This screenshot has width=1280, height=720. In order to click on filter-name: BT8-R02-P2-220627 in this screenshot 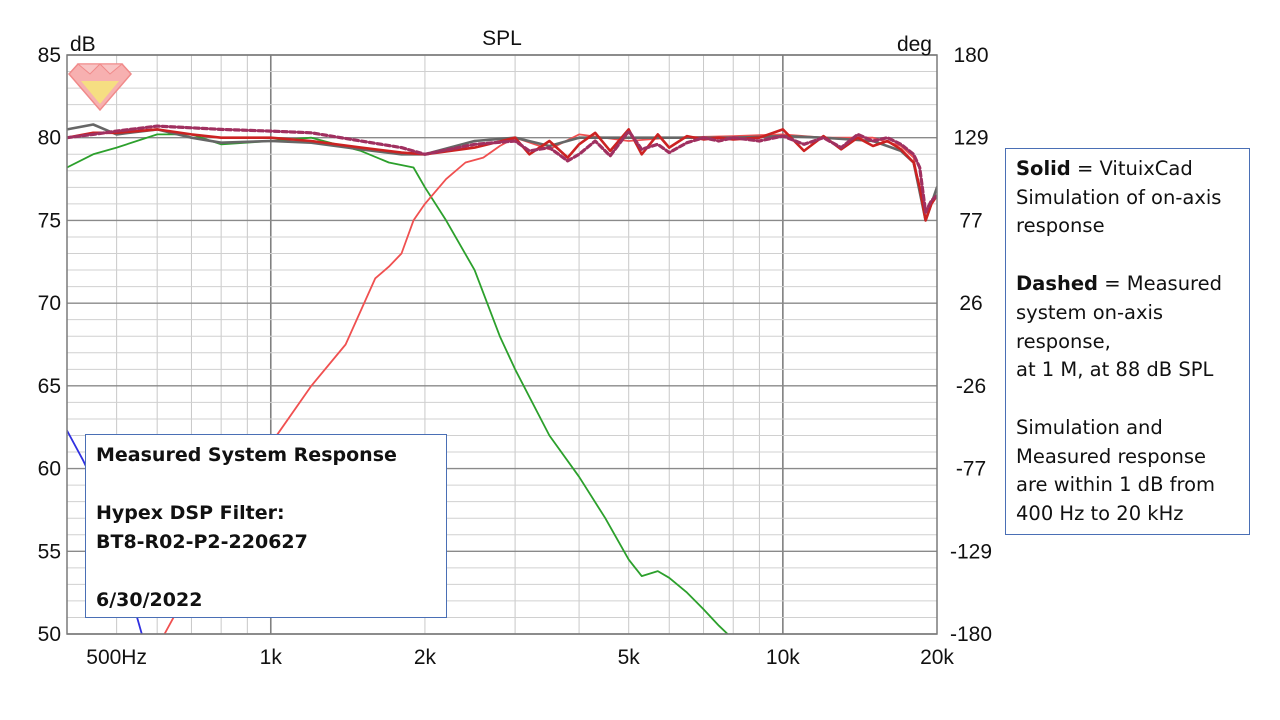, I will do `click(202, 542)`.